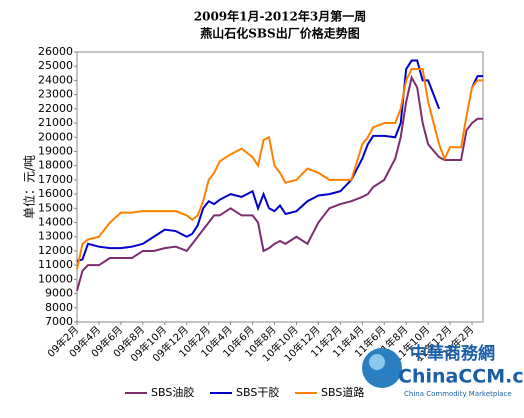 This screenshot has width=524, height=418. I want to click on y-tick-label: 22000, so click(55, 108).